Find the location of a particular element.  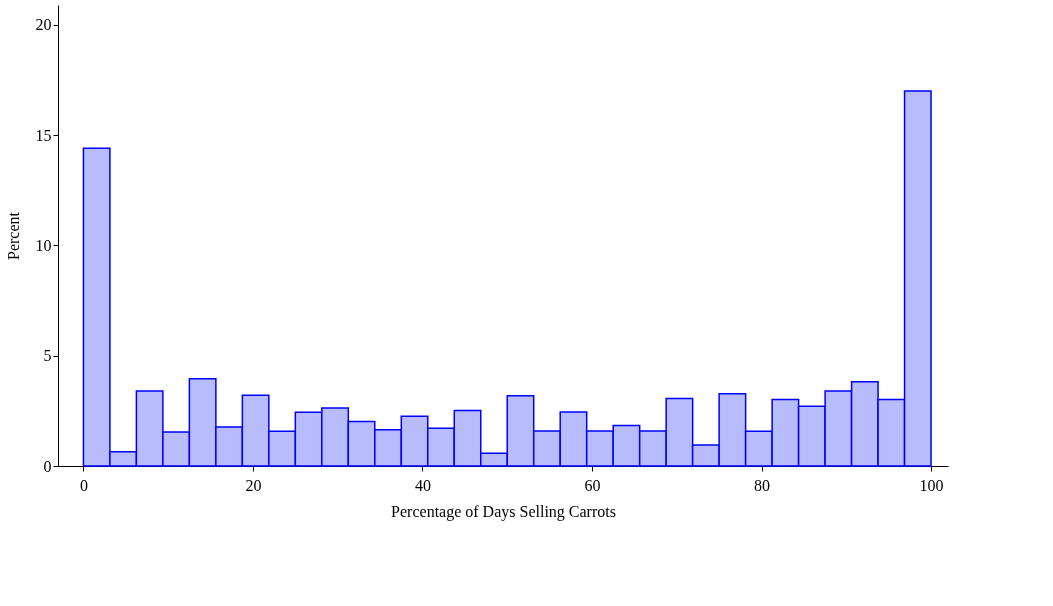

x-tick-label: 100 is located at coordinates (931, 485).